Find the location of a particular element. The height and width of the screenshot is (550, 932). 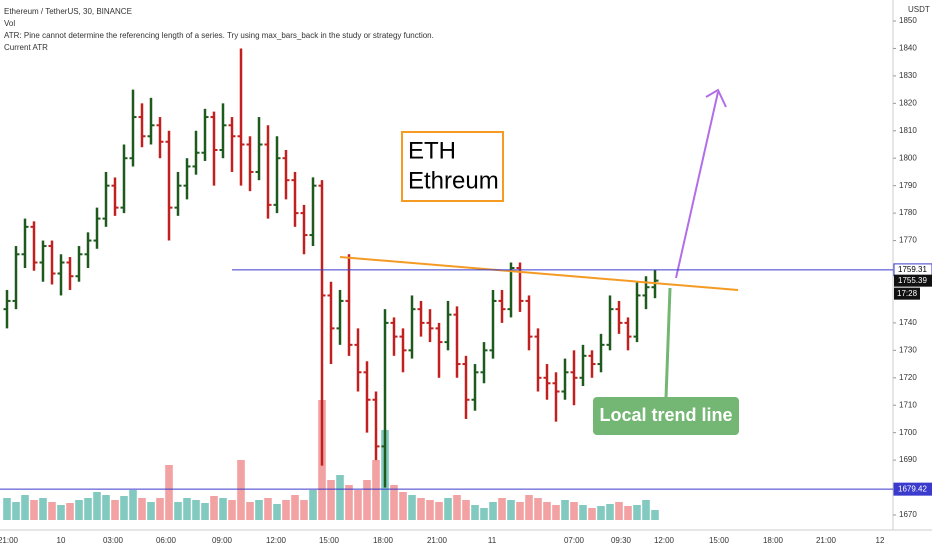

y-tick-label: 1820 is located at coordinates (908, 102).